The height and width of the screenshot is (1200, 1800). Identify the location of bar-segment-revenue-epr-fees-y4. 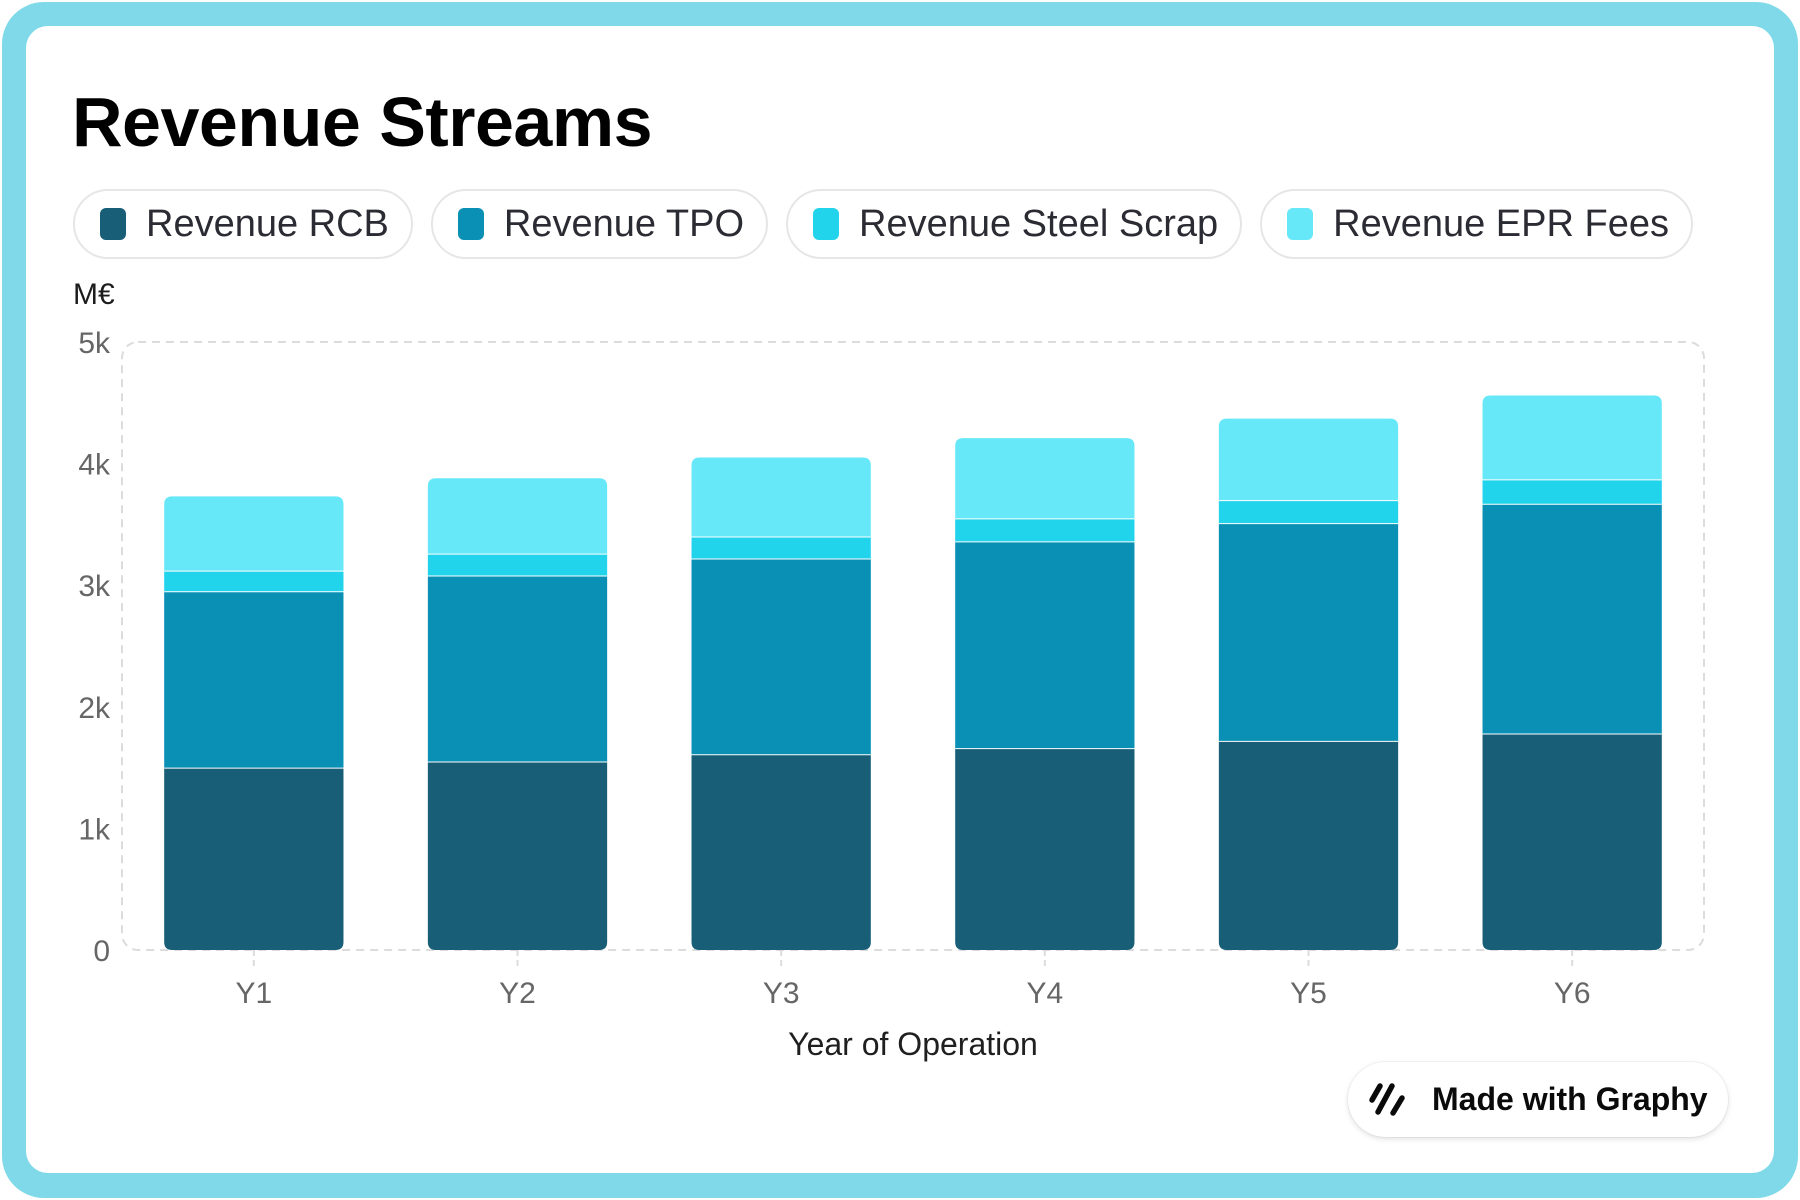
(1045, 478).